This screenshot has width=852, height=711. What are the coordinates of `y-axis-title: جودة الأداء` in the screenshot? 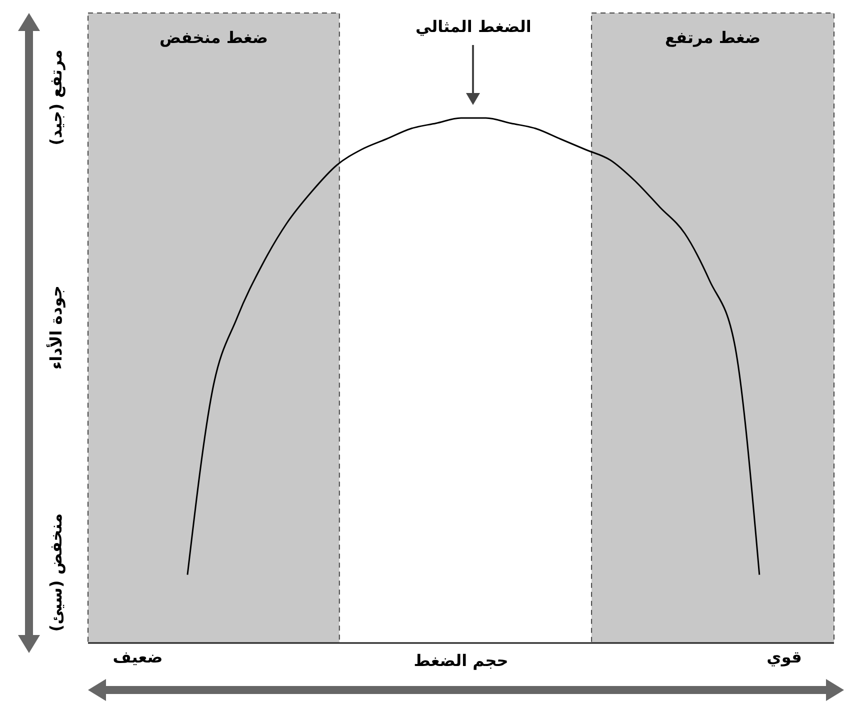 It's located at (56, 328).